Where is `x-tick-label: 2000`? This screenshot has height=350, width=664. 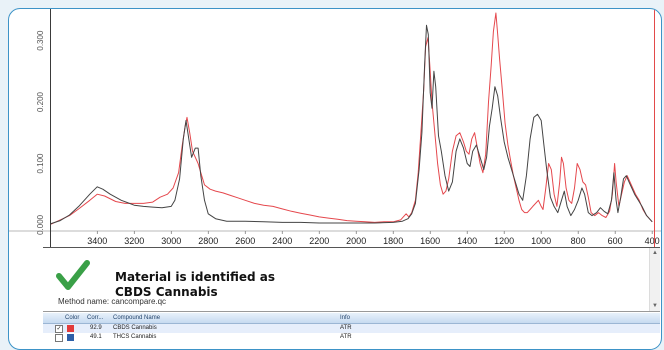
x-tick-label: 2000 is located at coordinates (356, 241).